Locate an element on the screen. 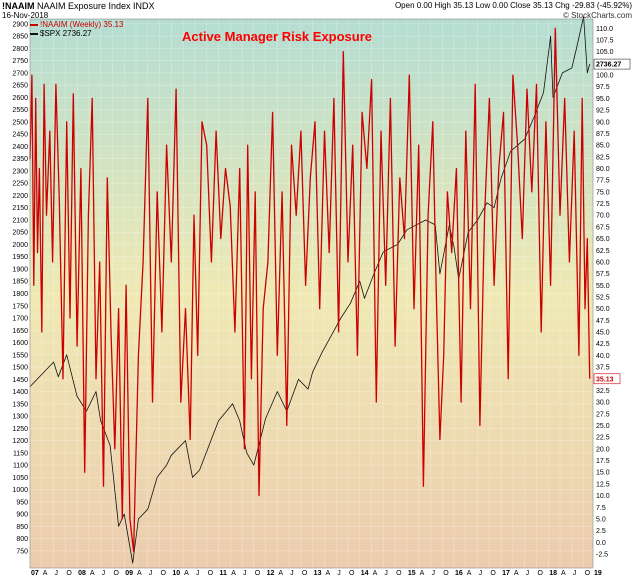  x-tick-label: 07 is located at coordinates (35, 573).